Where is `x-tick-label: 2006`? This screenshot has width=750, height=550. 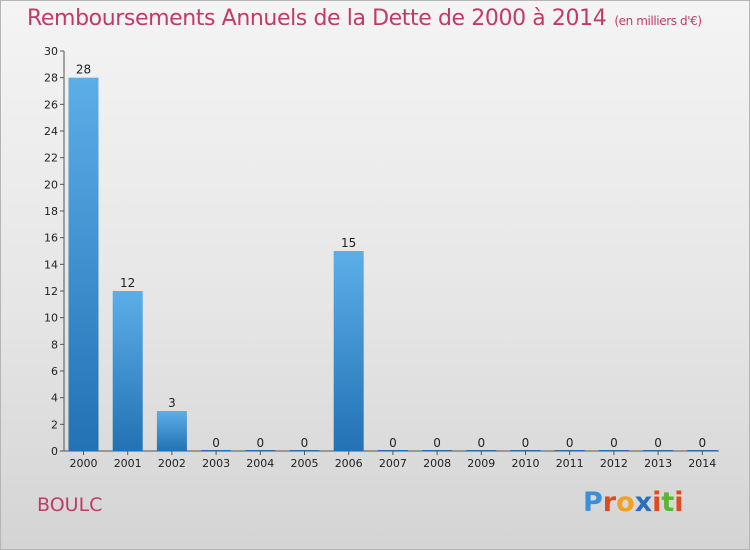 x-tick-label: 2006 is located at coordinates (349, 463).